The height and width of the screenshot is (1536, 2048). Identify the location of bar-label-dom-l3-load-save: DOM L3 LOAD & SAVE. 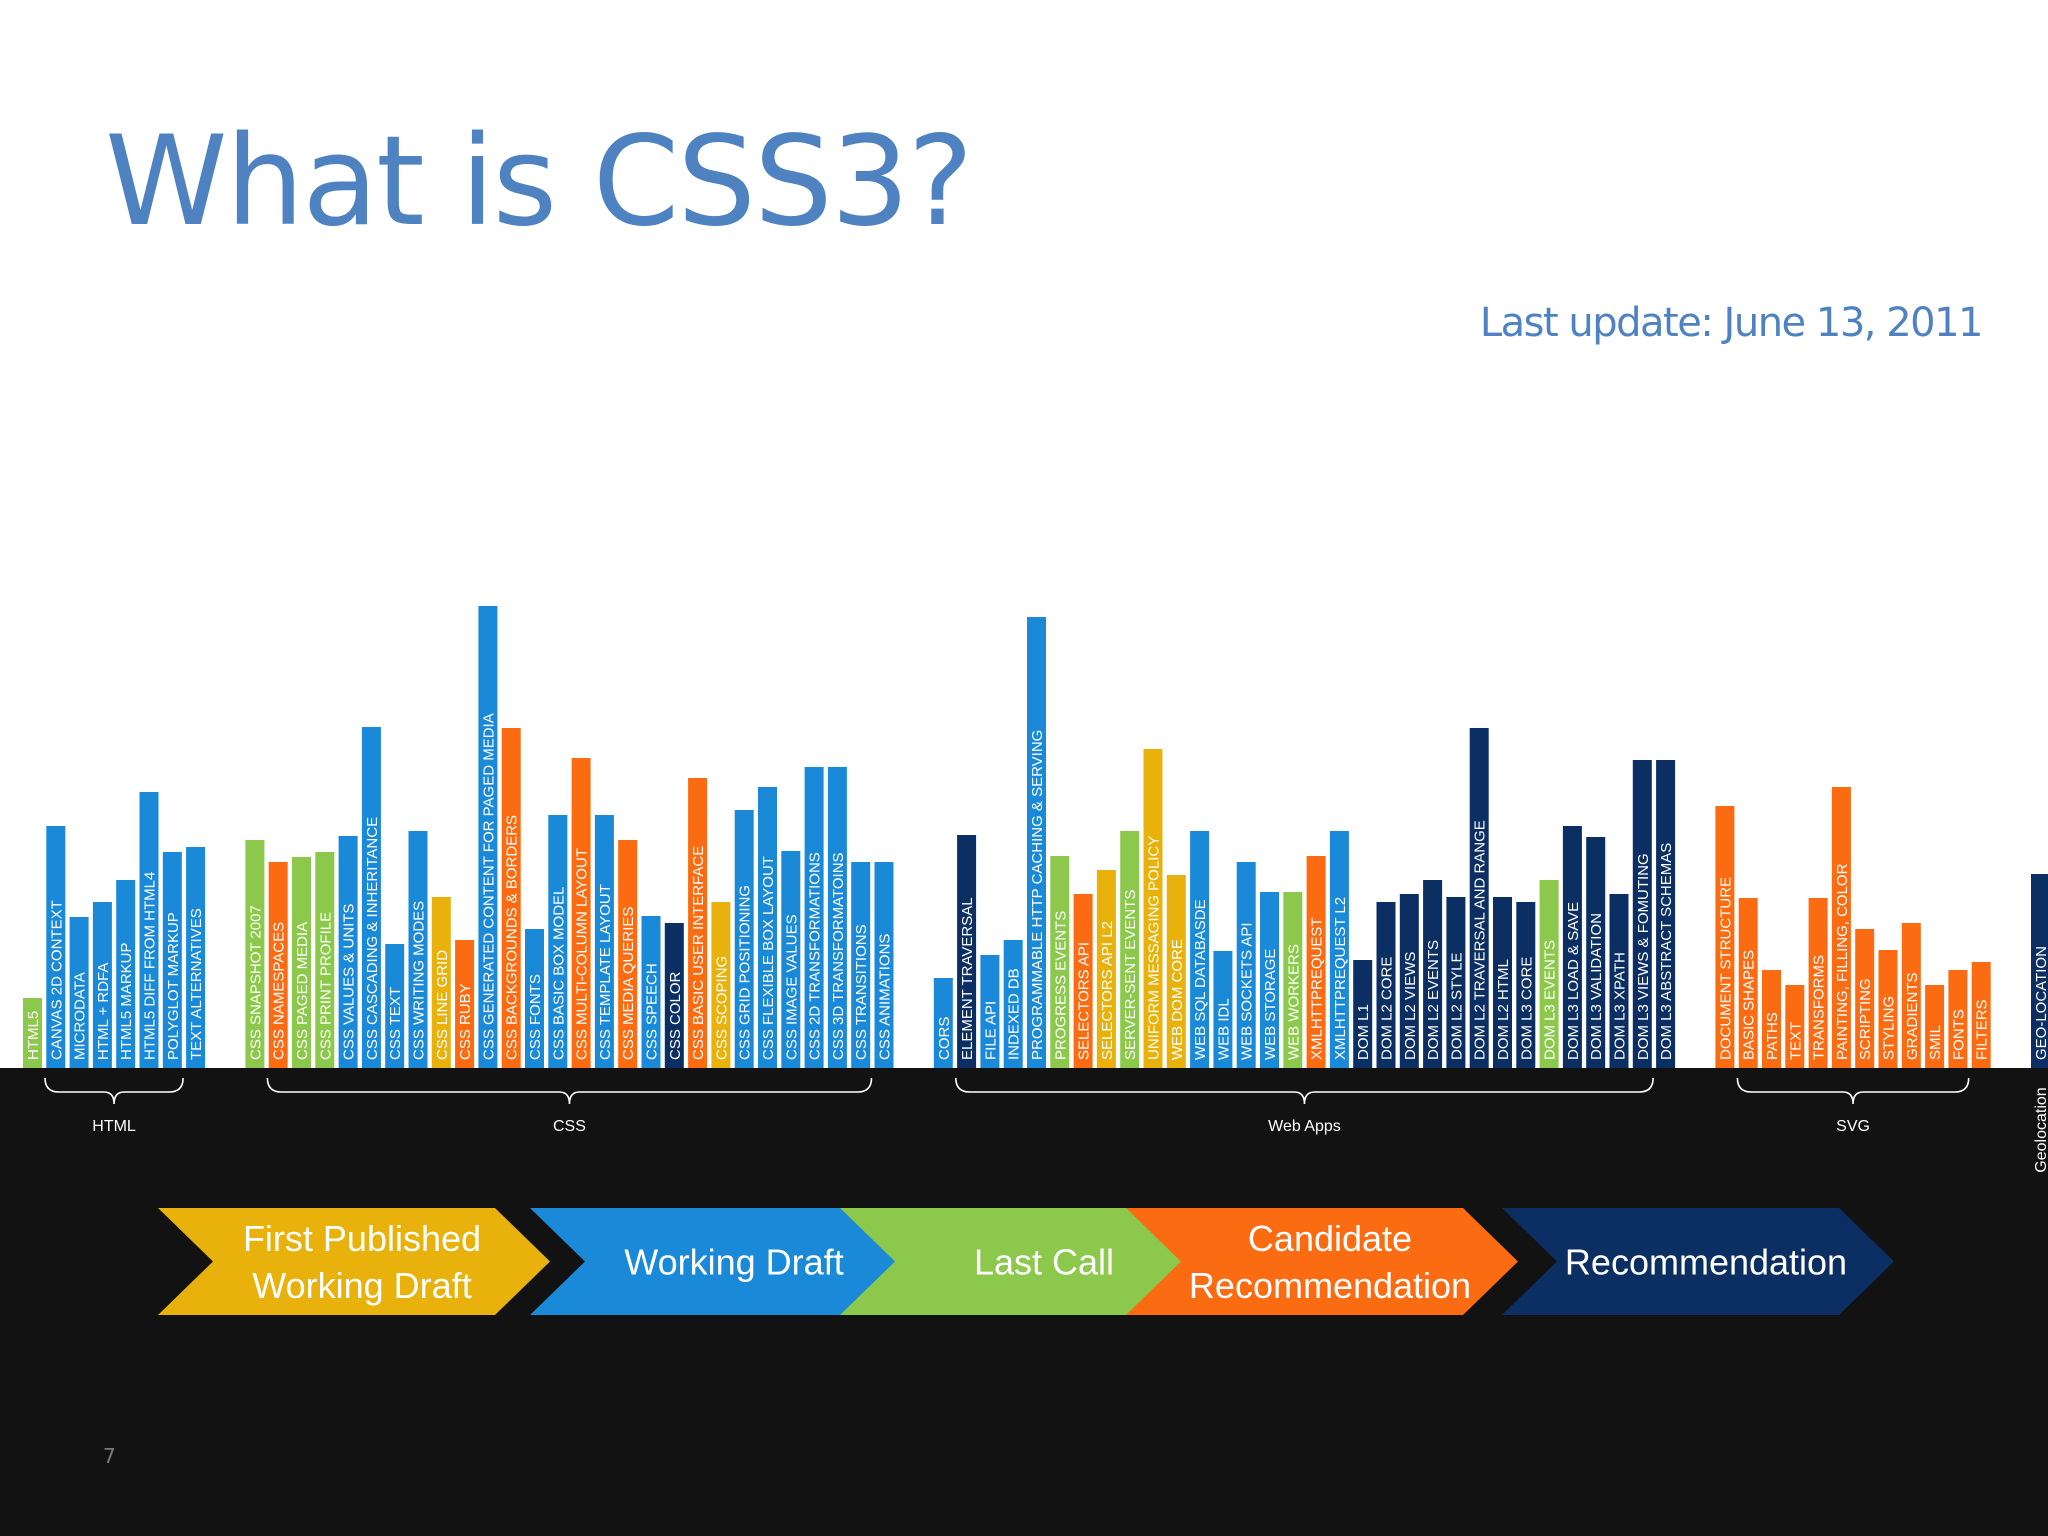
(1573, 981).